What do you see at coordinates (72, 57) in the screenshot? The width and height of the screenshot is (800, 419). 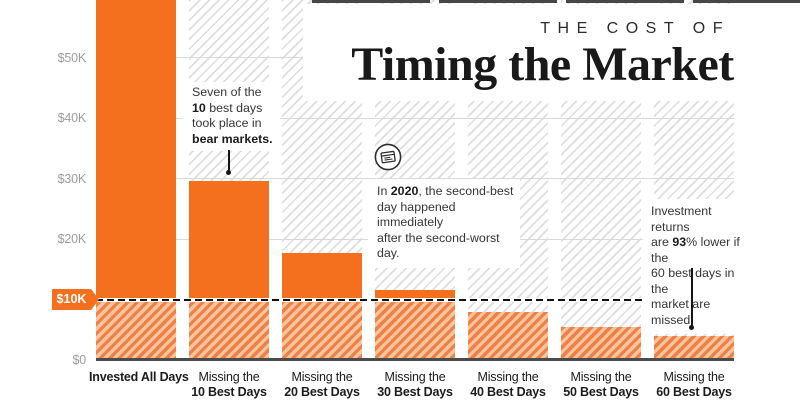 I see `y-tick-label: $50K` at bounding box center [72, 57].